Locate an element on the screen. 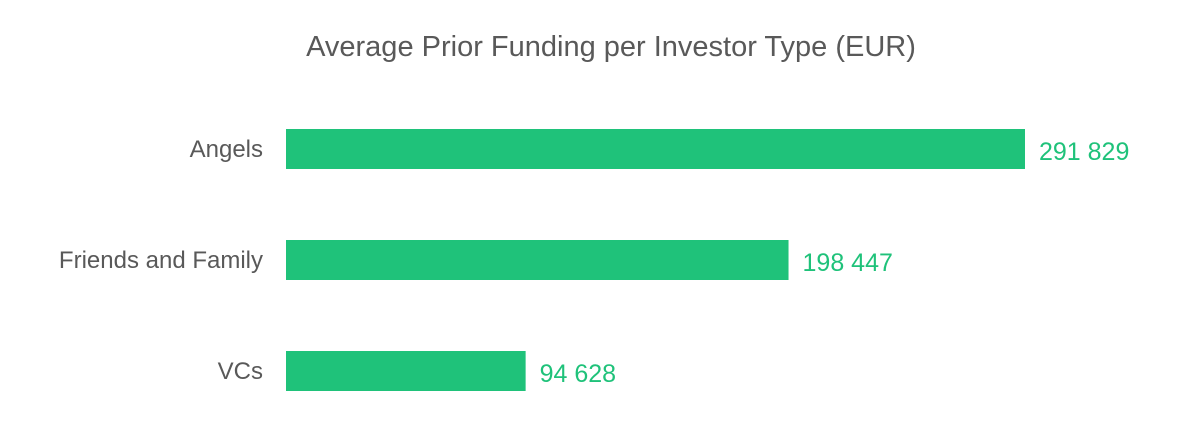  category-label: Angels is located at coordinates (226, 149).